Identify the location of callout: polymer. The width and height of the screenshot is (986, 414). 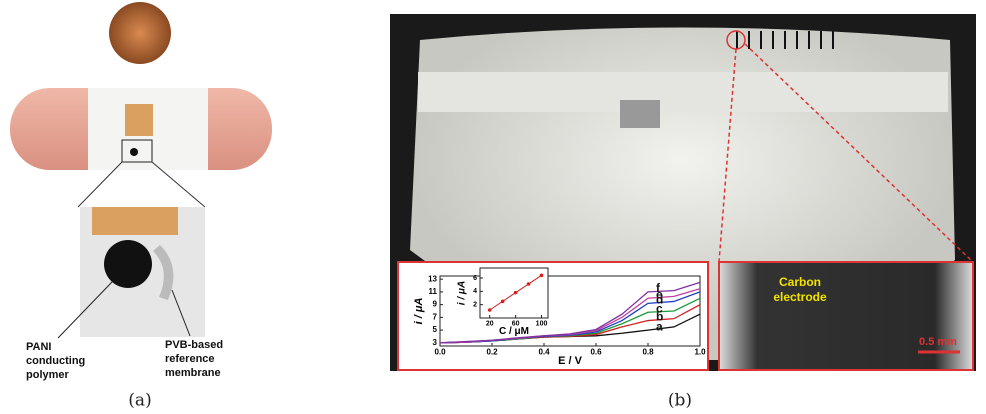
(48, 375).